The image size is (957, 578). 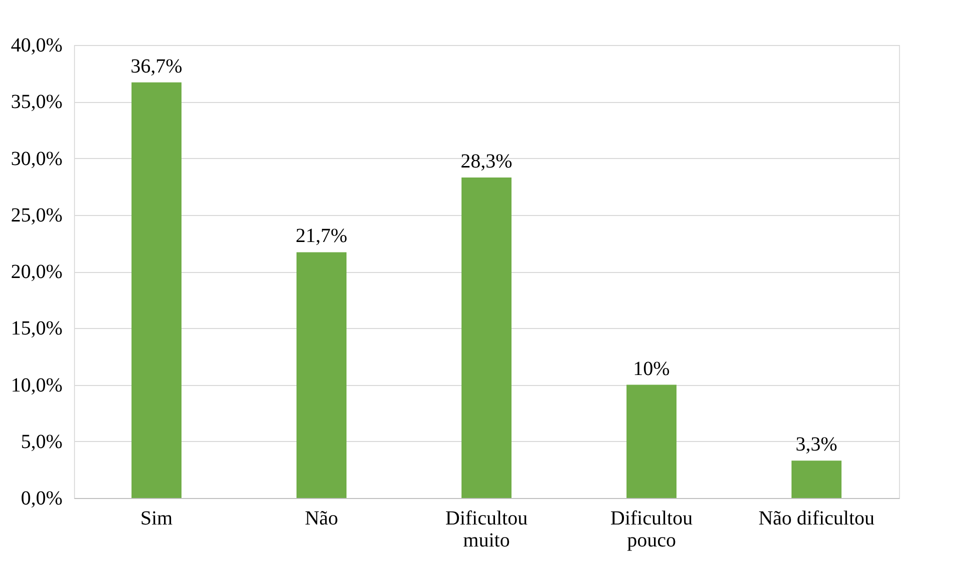 What do you see at coordinates (36, 272) in the screenshot?
I see `y-tick-label: 20,0%` at bounding box center [36, 272].